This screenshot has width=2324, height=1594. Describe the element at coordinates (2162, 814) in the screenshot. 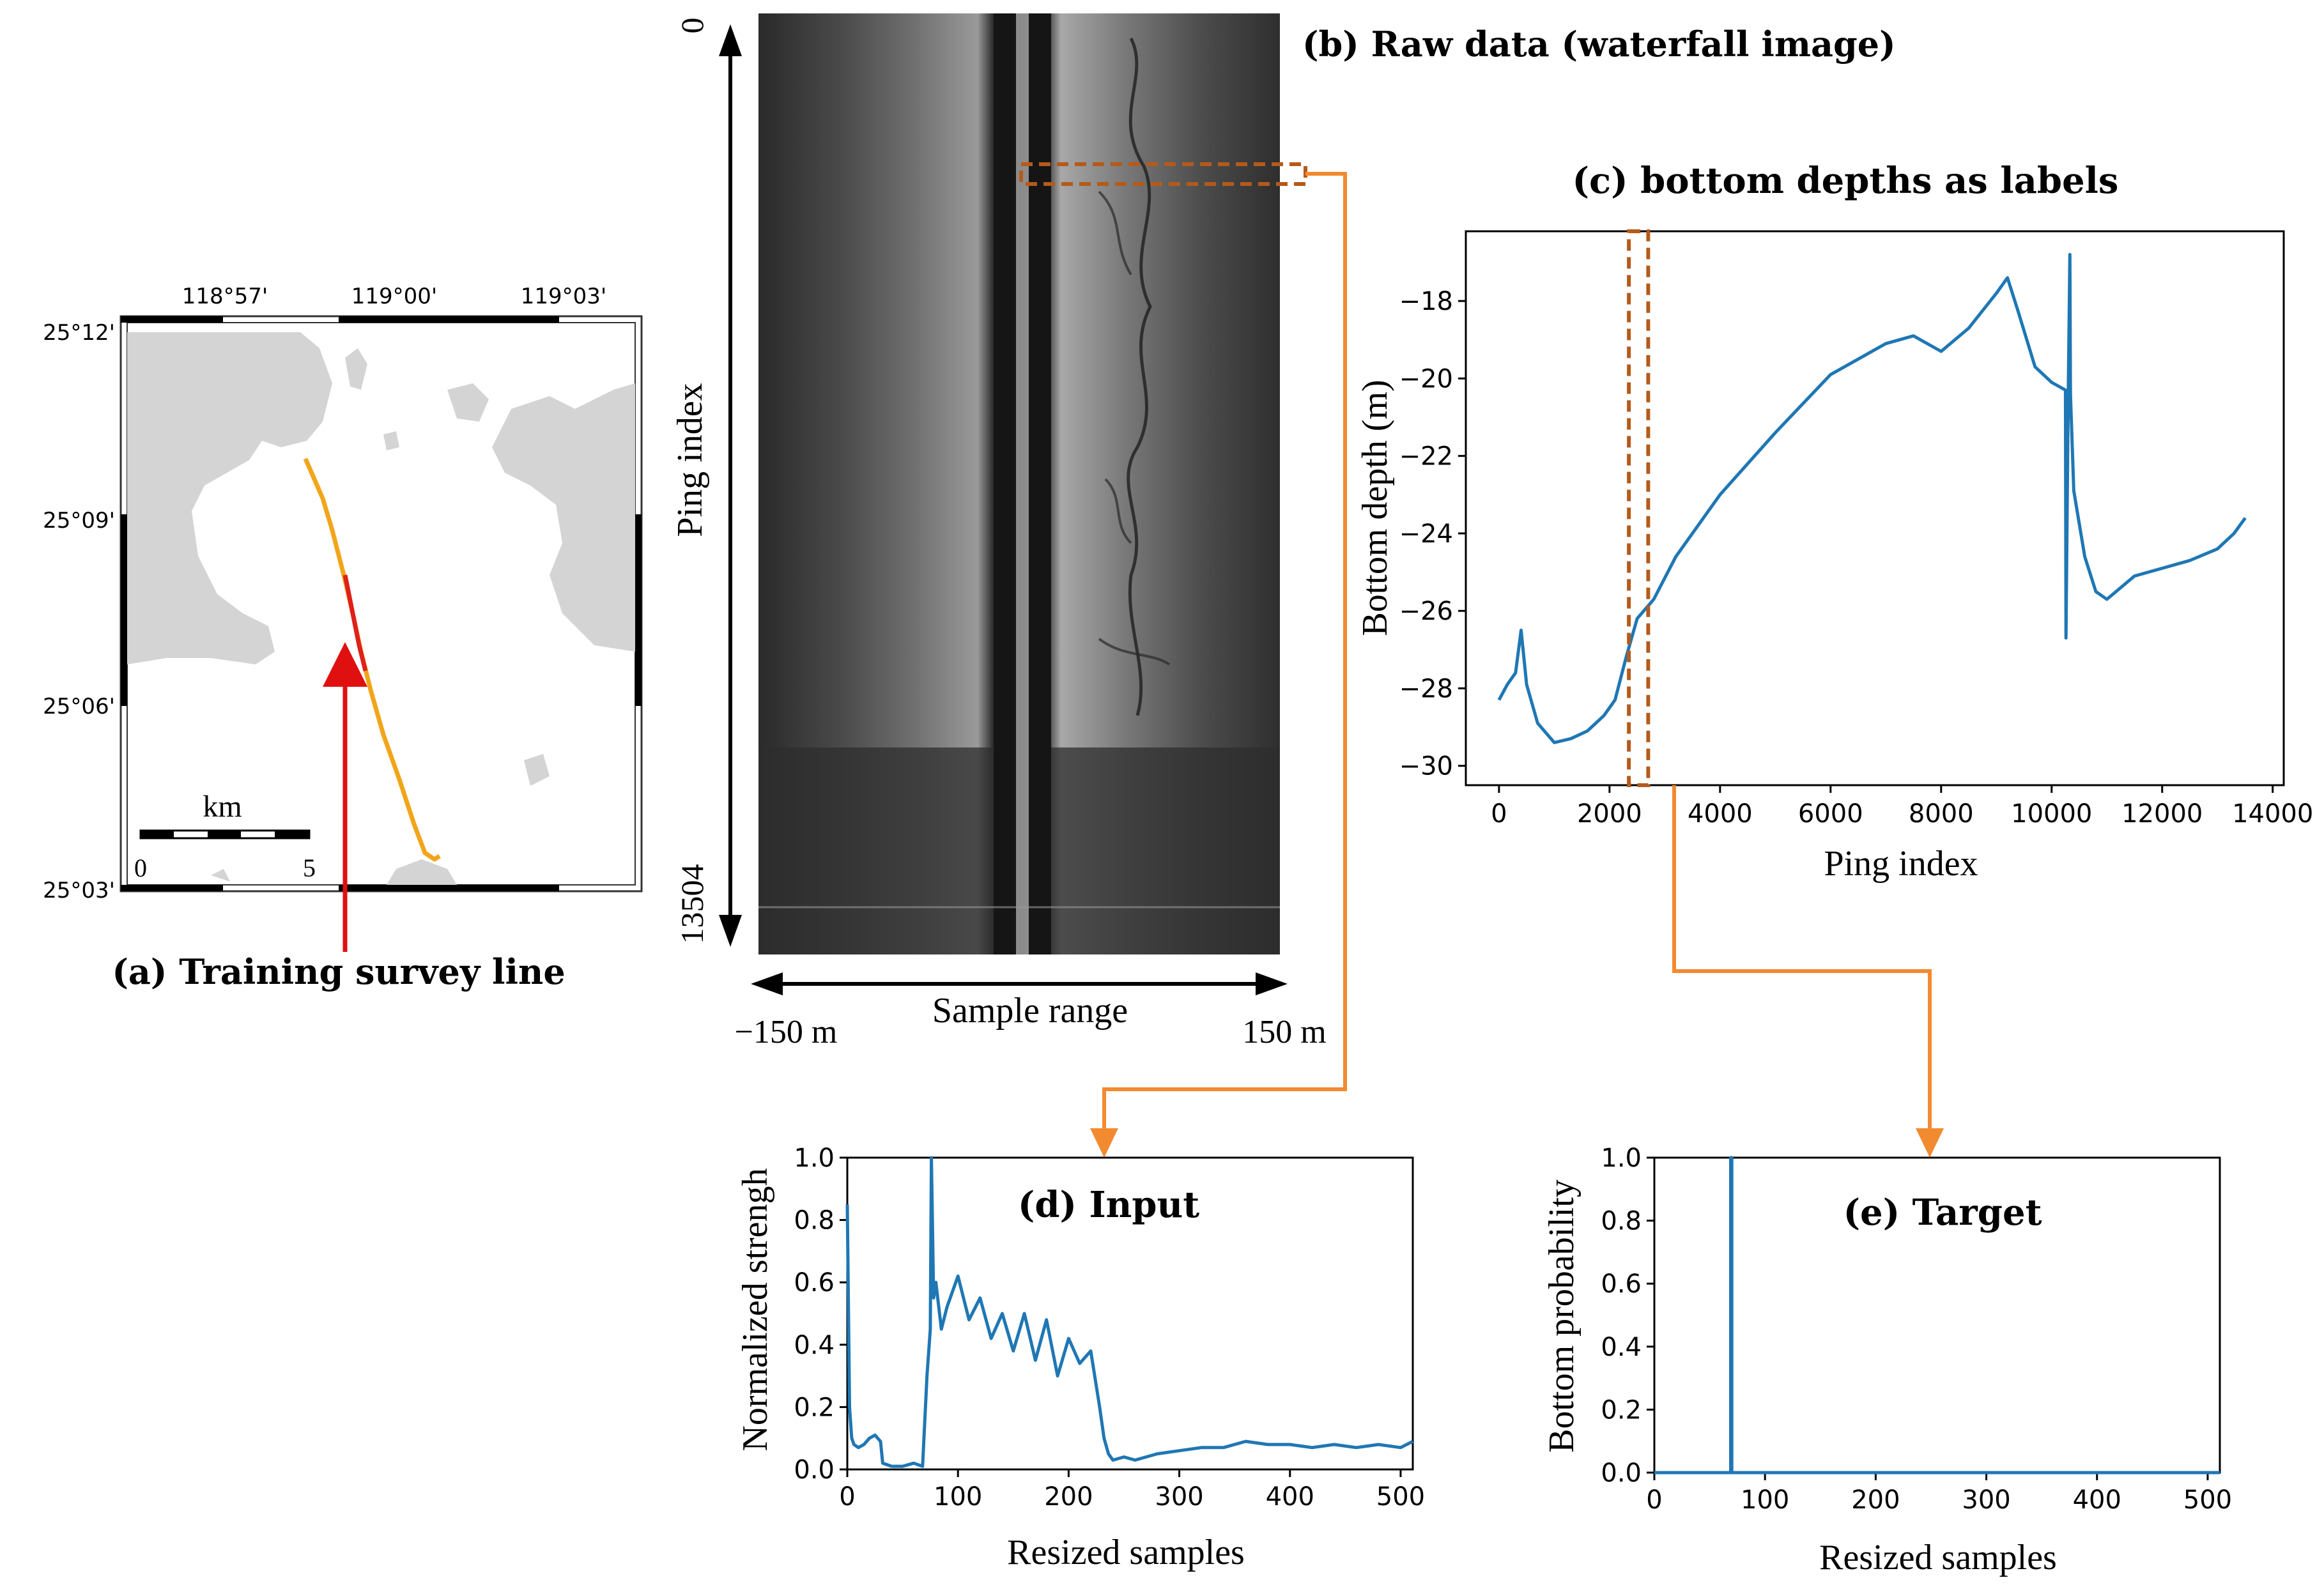

I see `x-tick-label: 12000` at that location.